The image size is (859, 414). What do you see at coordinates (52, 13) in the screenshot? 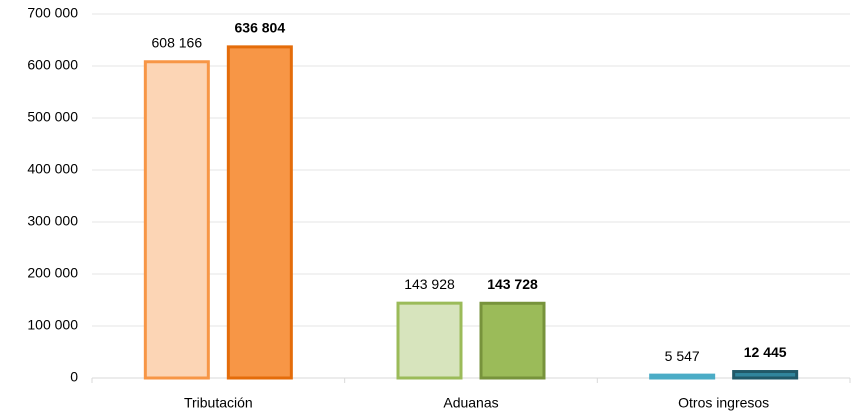
I see `y-tick-label: 700 000` at bounding box center [52, 13].